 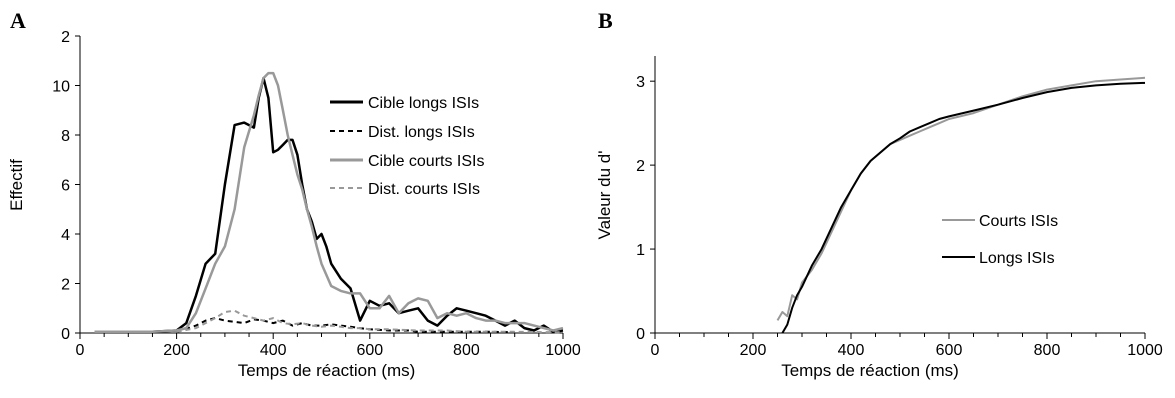 I want to click on legend-entry: Dist. courts ISIs, so click(x=405, y=189).